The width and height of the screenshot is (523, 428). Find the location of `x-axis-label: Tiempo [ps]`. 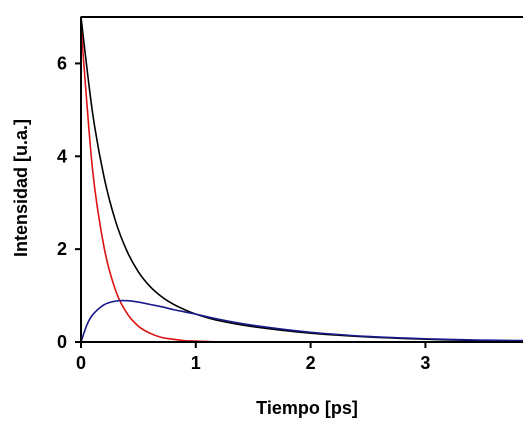

x-axis-label: Tiempo [ps] is located at coordinates (307, 408).